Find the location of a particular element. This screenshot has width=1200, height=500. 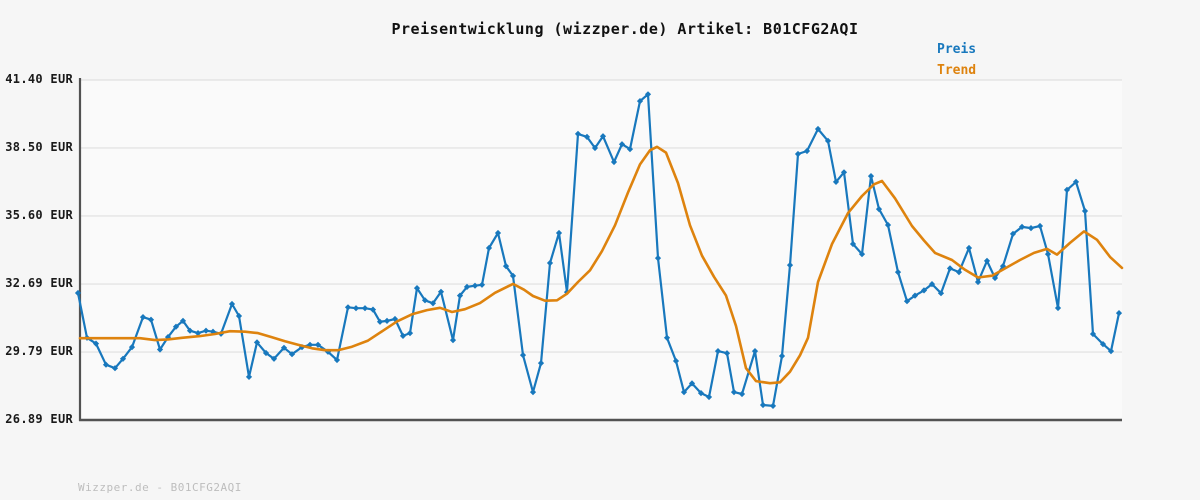

y-axis-tick-label: 26.89 EUR is located at coordinates (39, 419).